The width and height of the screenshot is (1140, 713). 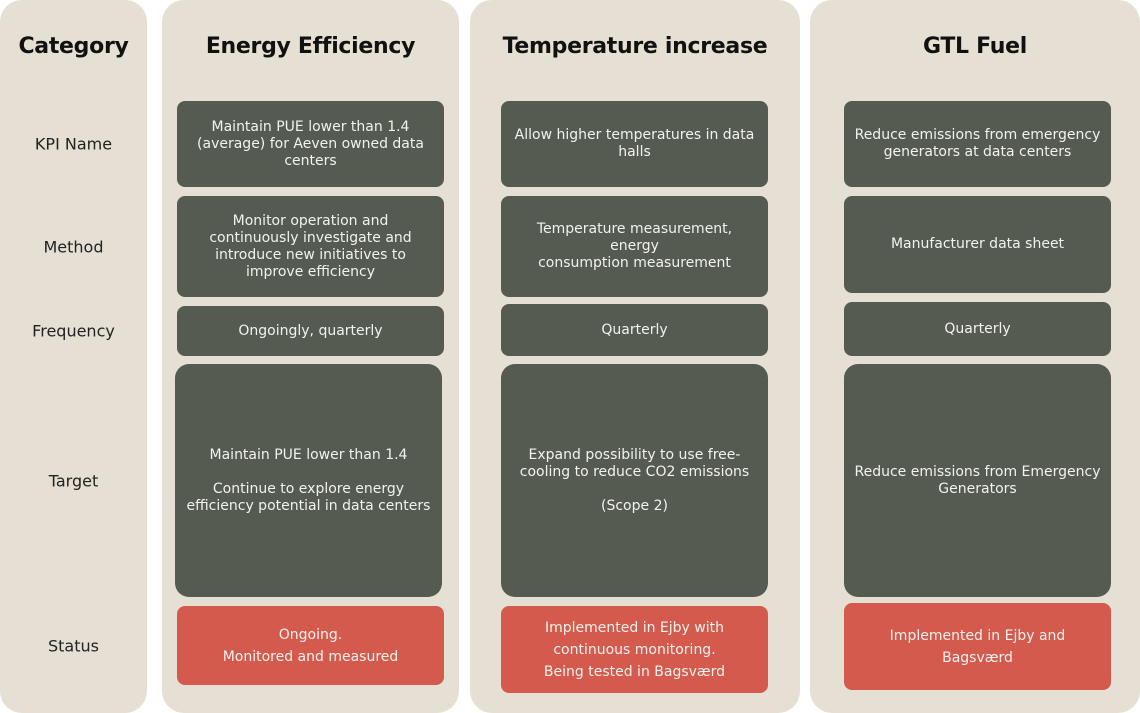 I want to click on row-label-target: Target, so click(x=73, y=481).